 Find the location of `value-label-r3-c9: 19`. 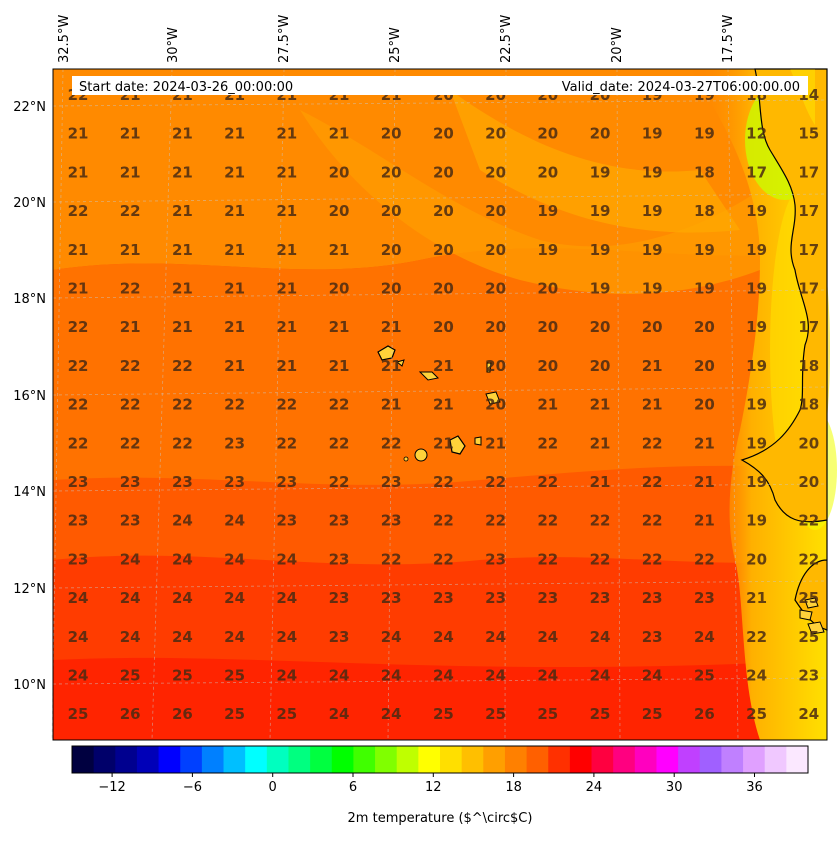

value-label-r3-c9: 19 is located at coordinates (547, 211).